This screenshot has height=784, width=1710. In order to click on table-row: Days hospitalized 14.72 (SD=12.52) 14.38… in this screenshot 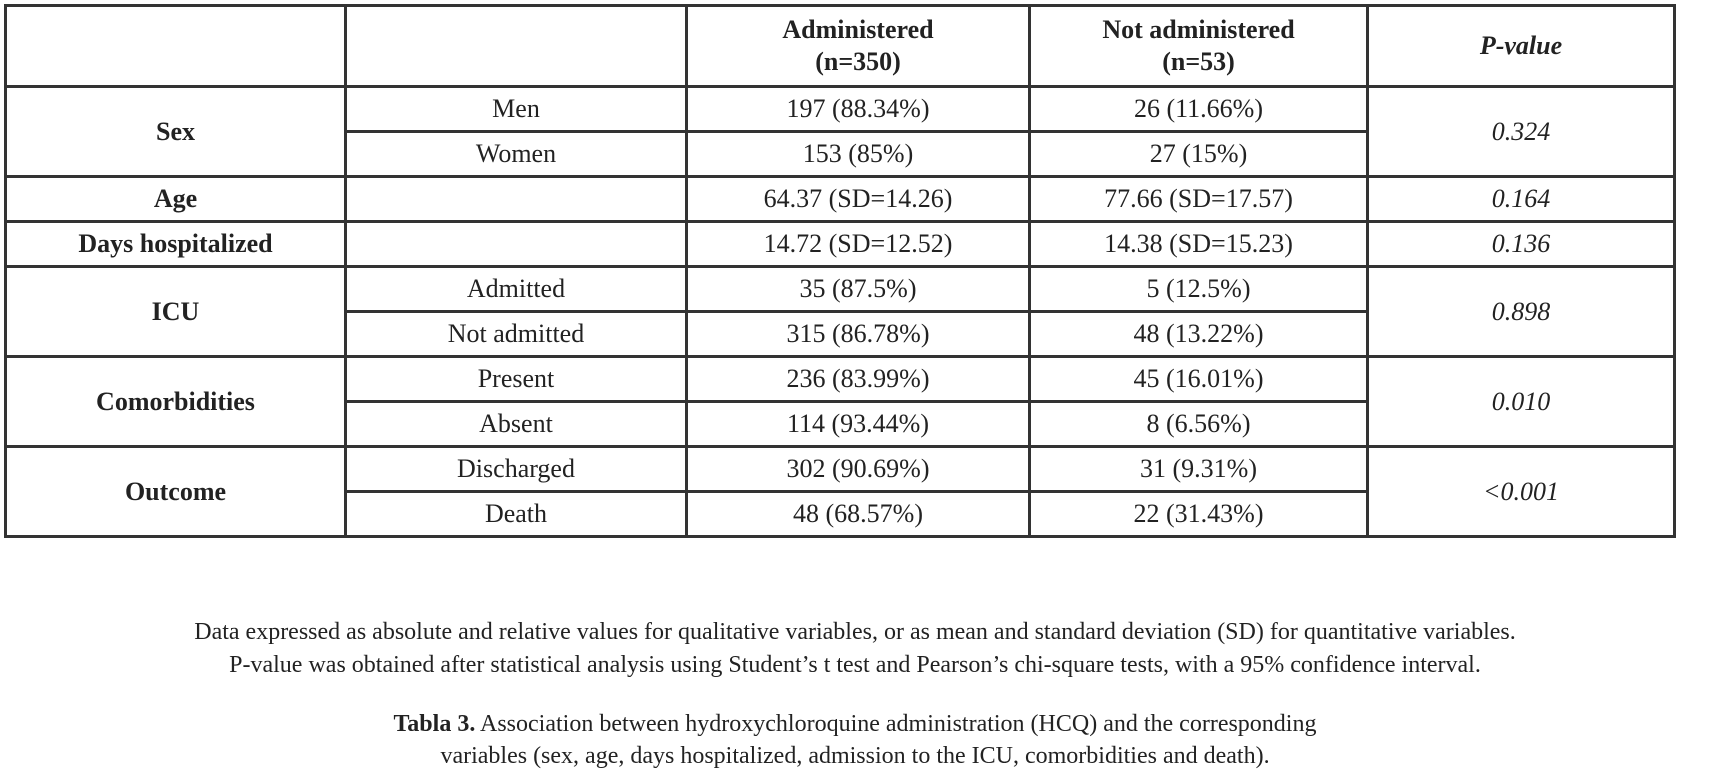, I will do `click(840, 244)`.